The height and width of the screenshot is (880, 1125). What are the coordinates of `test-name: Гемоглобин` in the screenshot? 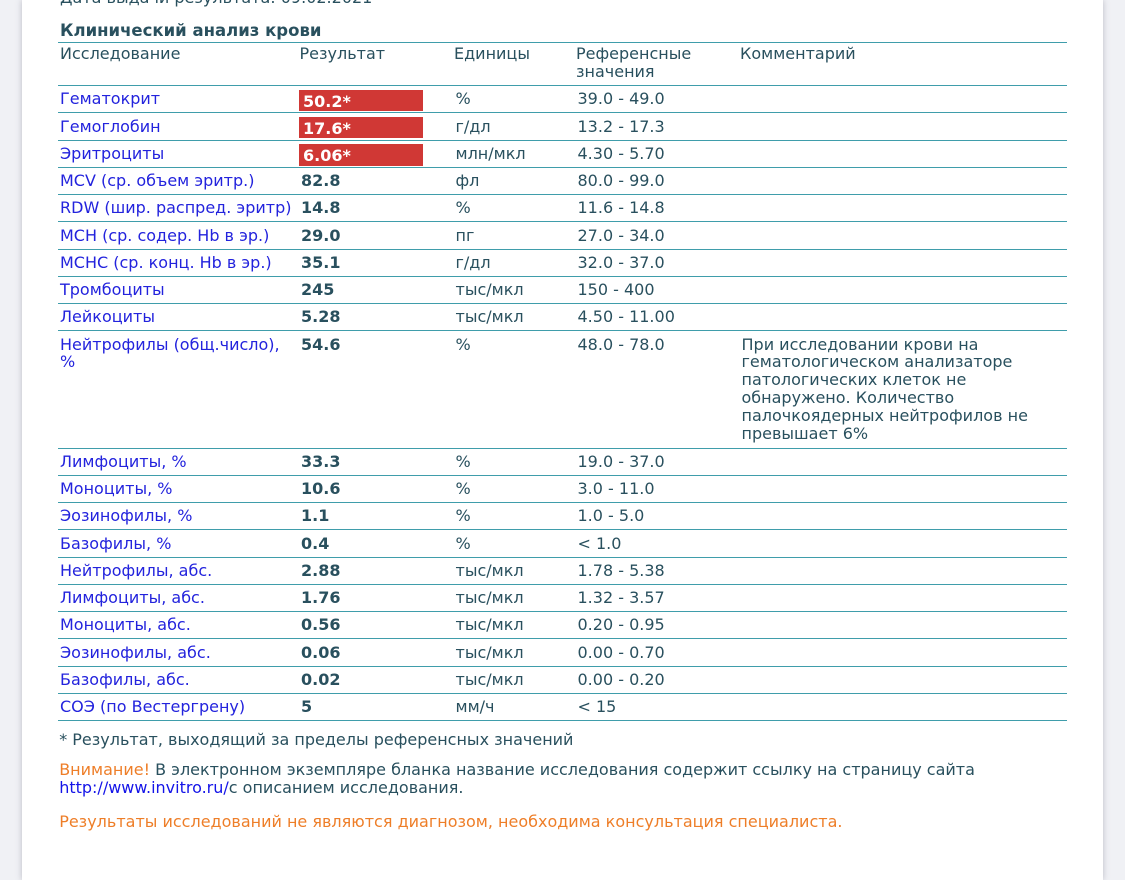 It's located at (110, 126).